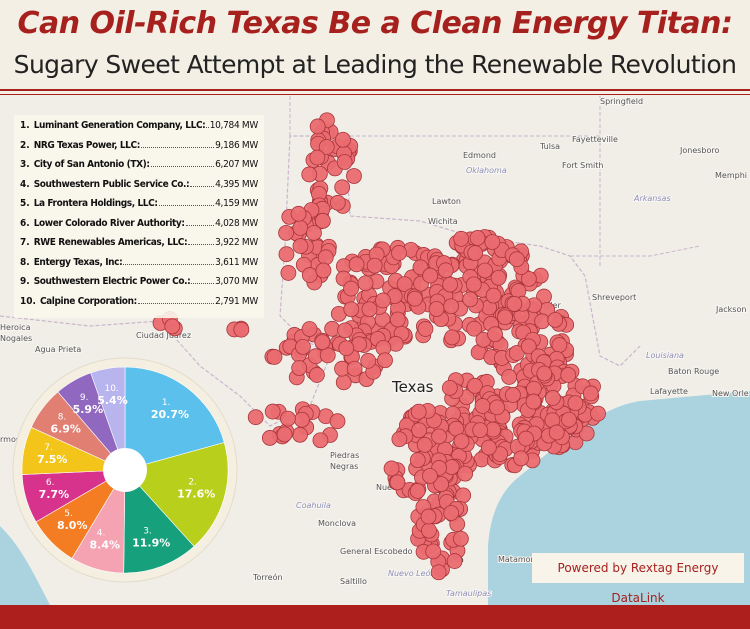  What do you see at coordinates (337, 523) in the screenshot?
I see `map-label: Monclova` at bounding box center [337, 523].